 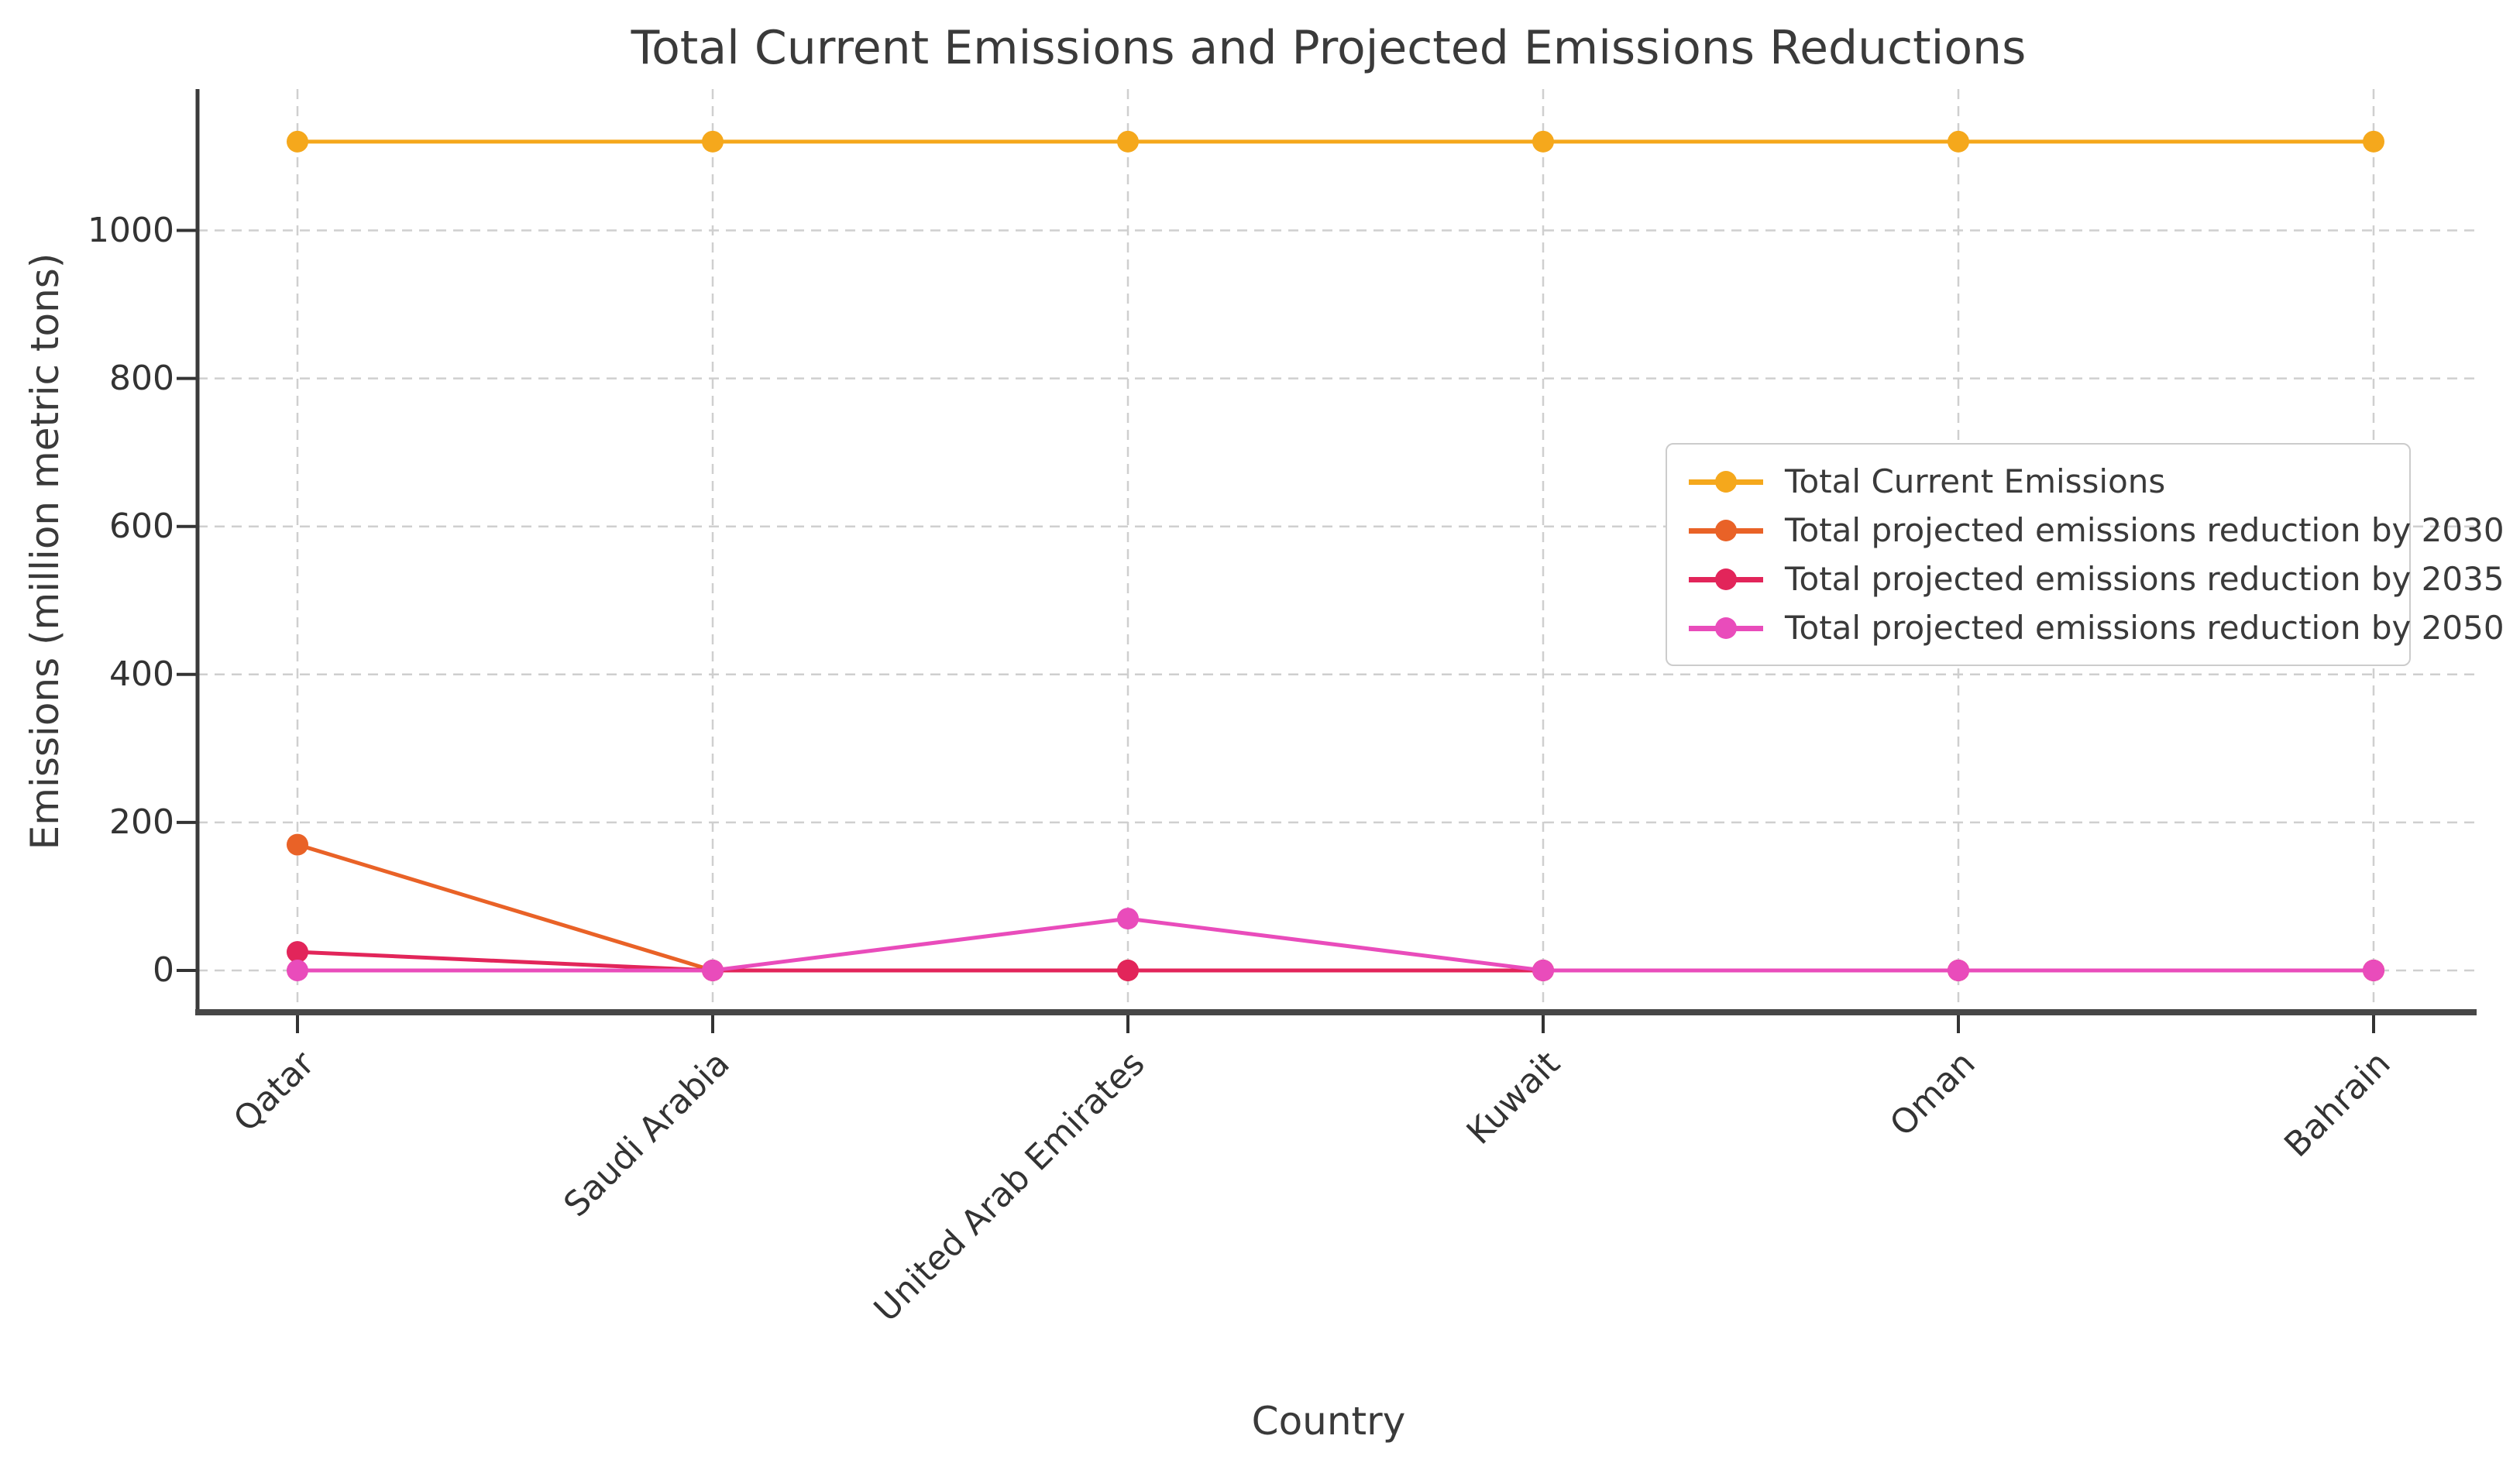 I want to click on legend-marker-2030-icon, so click(x=1726, y=530).